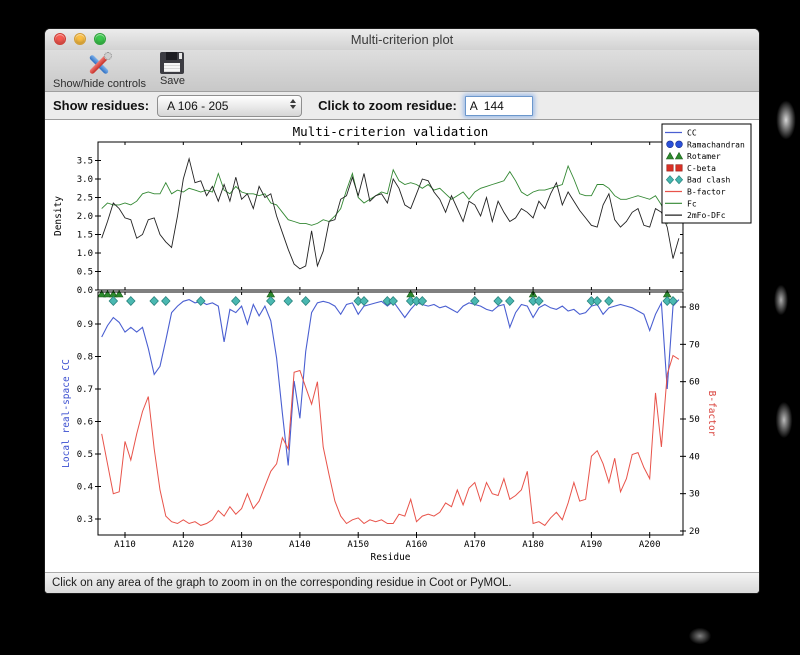 The height and width of the screenshot is (655, 800). I want to click on save-button: Save, so click(172, 68).